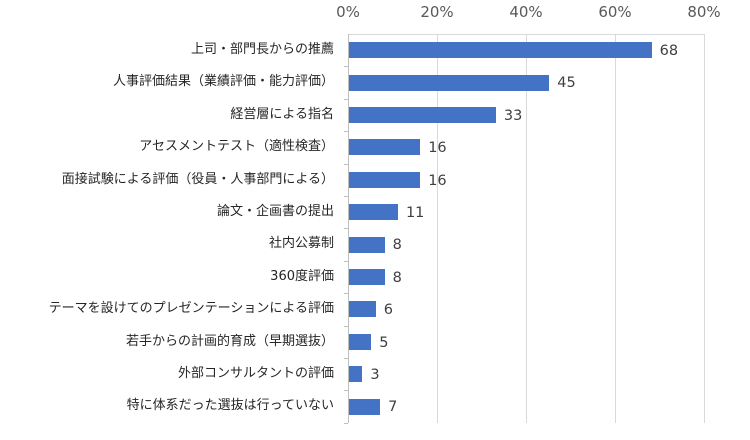 Image resolution: width=750 pixels, height=440 pixels. Describe the element at coordinates (302, 276) in the screenshot. I see `category-label: 360度評価` at that location.